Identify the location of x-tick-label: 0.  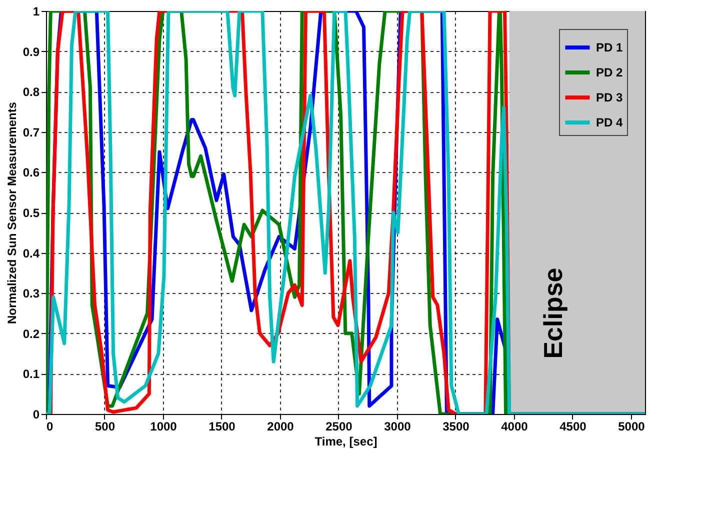
(50, 427).